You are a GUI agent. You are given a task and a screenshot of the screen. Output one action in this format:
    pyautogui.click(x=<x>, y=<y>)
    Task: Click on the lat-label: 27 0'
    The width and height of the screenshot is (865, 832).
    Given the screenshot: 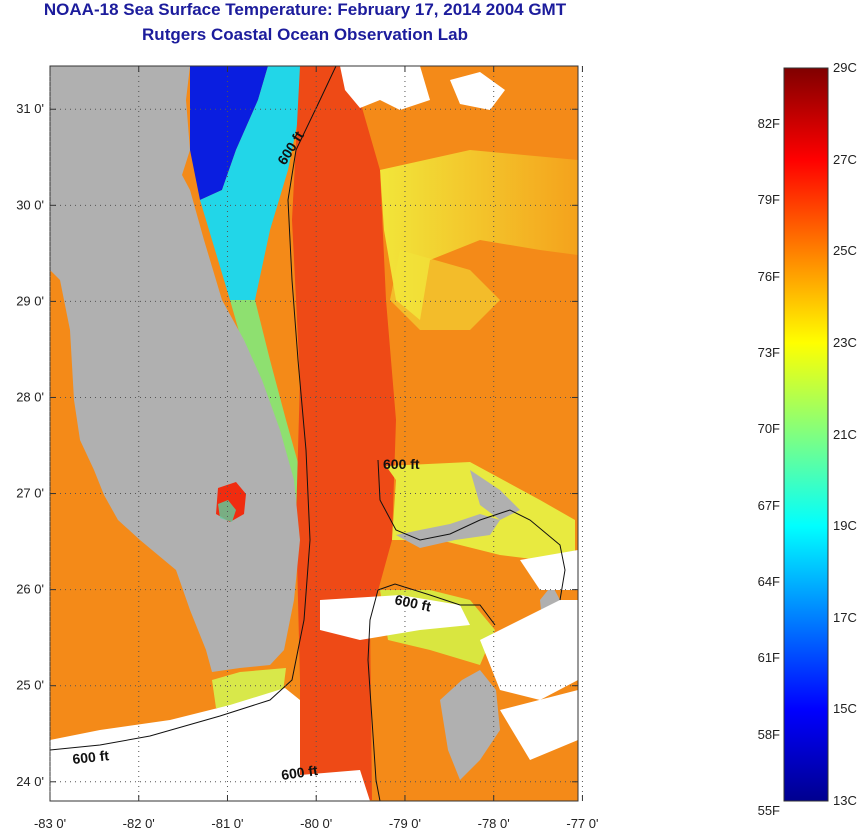 What is the action you would take?
    pyautogui.click(x=30, y=493)
    